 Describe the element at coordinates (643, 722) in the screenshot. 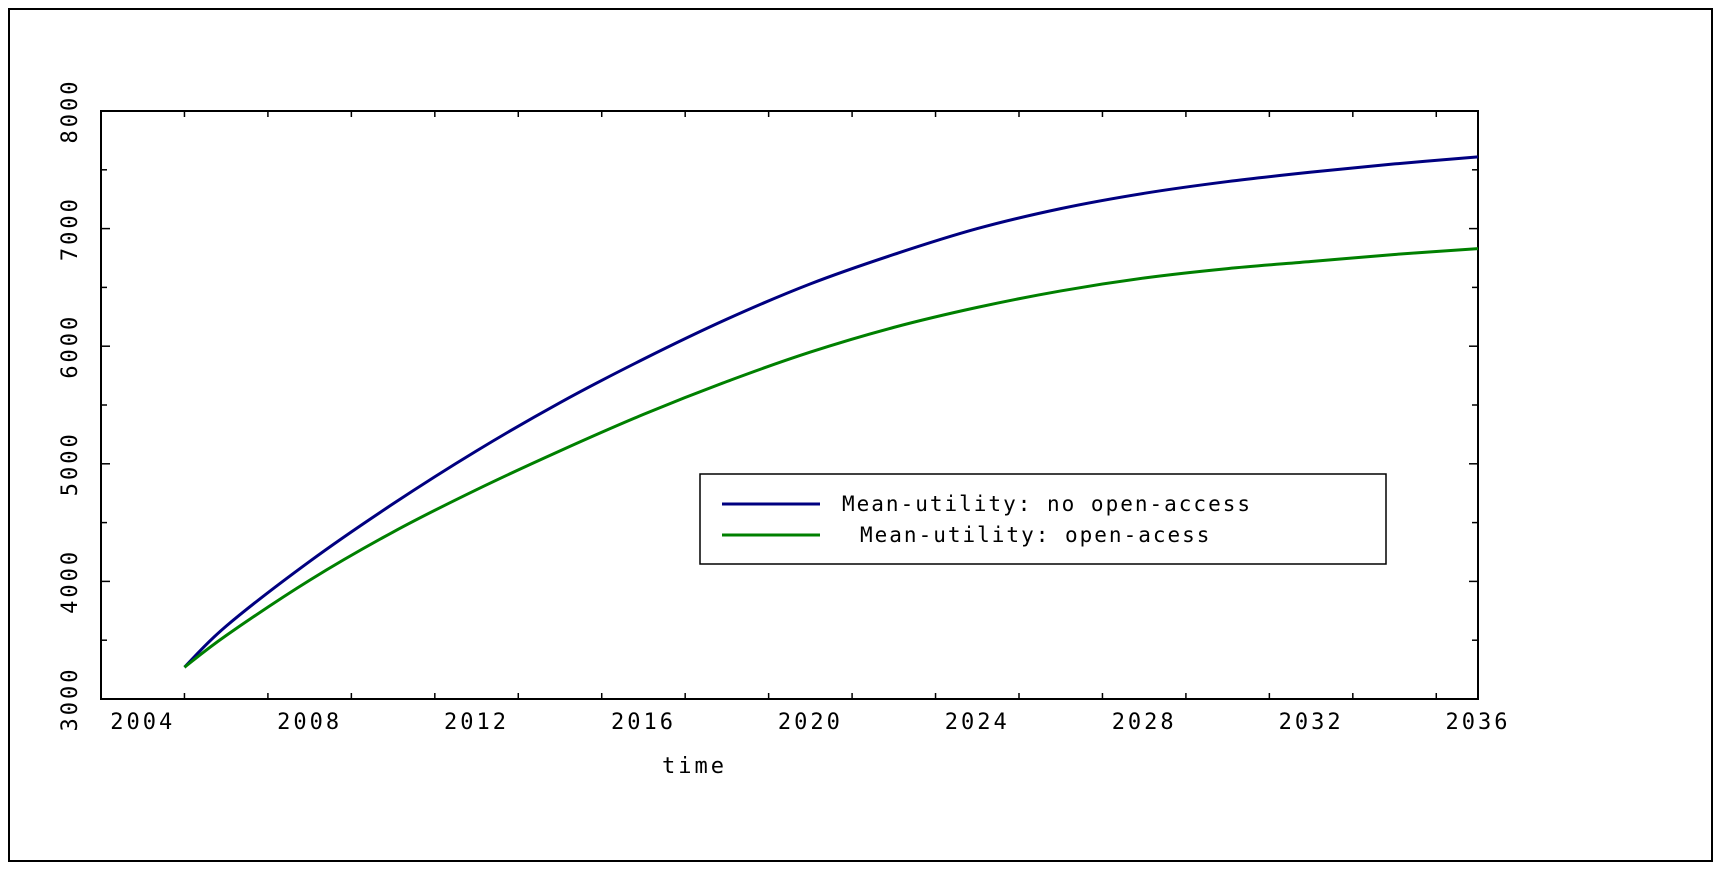

I see `x-tick-label: 2016` at that location.